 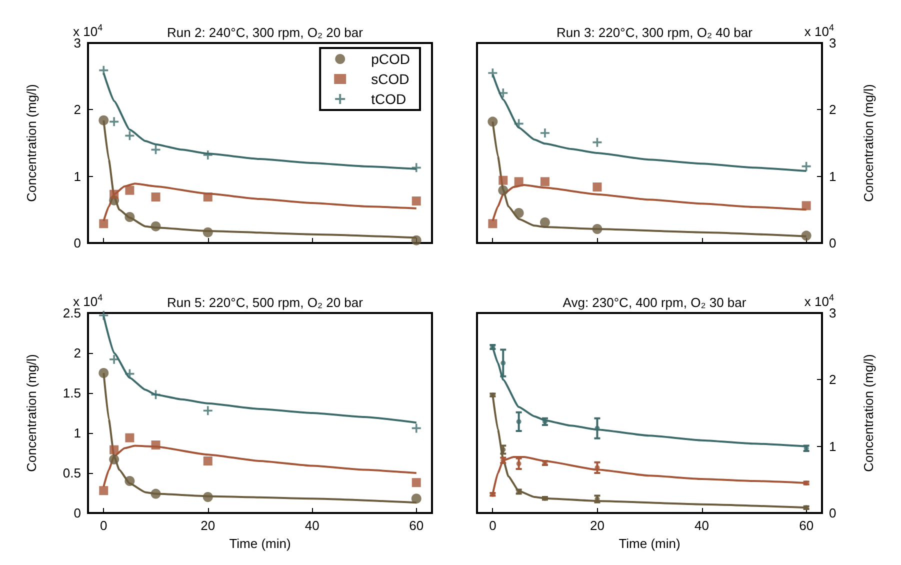 I want to click on legend-label: pCOD, so click(x=390, y=59).